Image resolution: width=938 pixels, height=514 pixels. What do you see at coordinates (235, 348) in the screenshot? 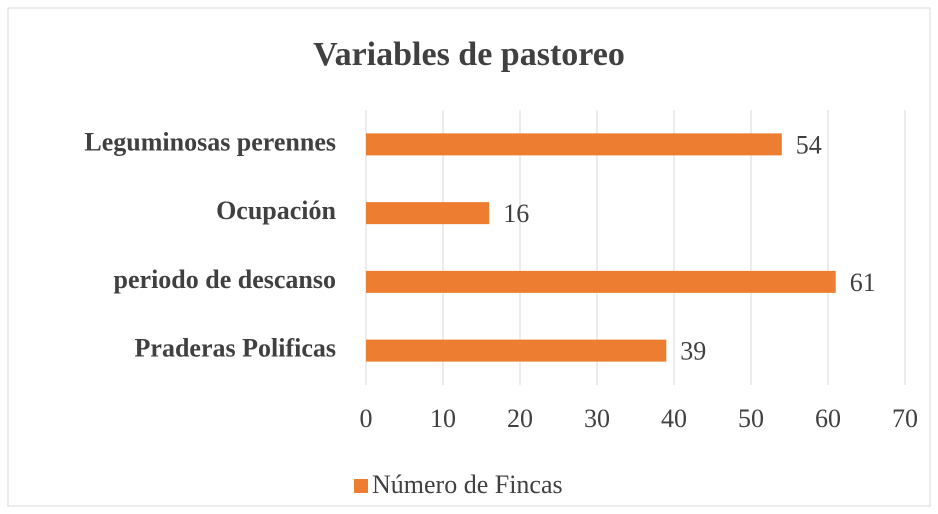
I see `y-tick-label: Praderas Polificas` at bounding box center [235, 348].